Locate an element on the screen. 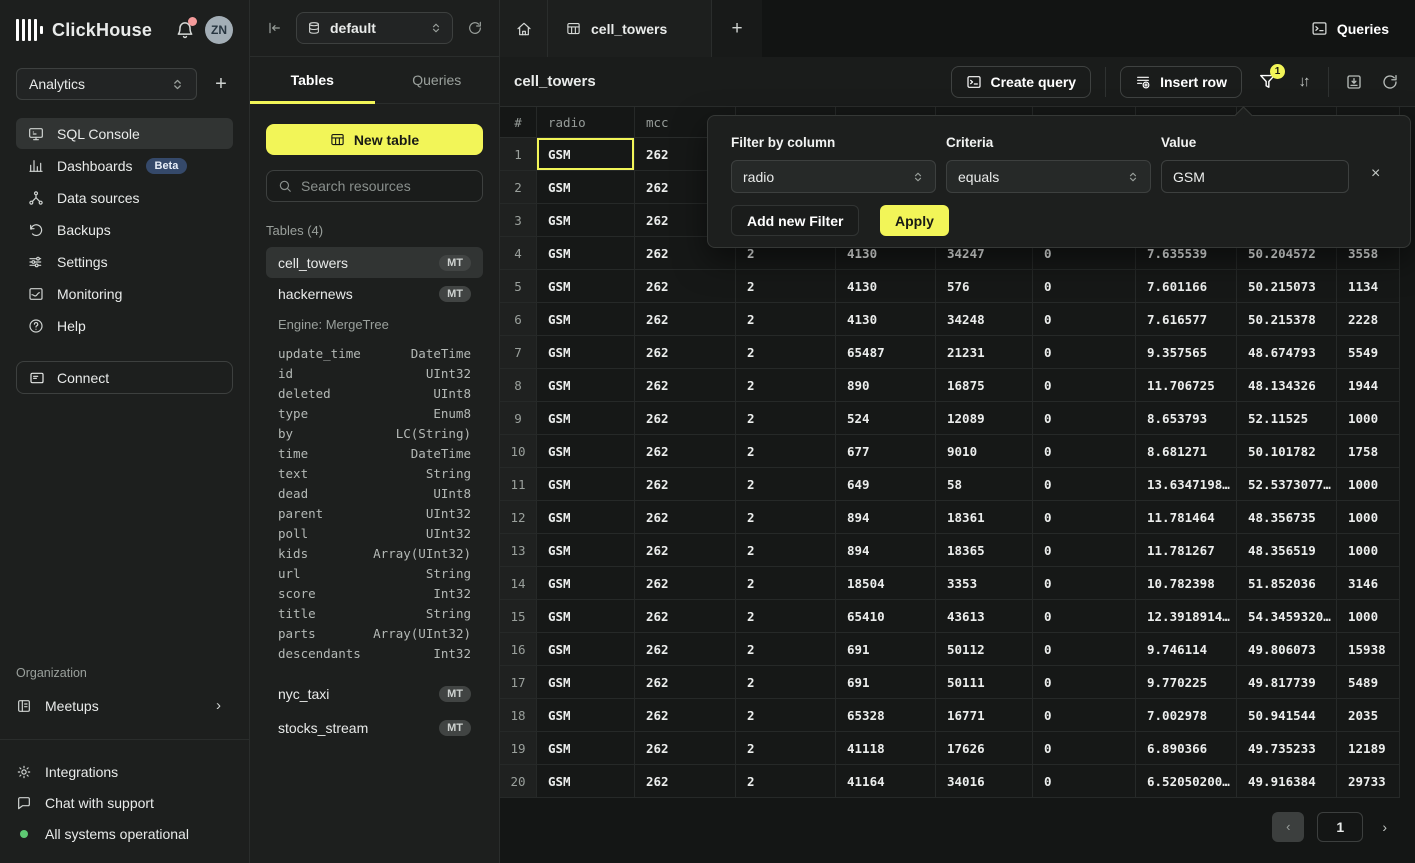 The image size is (1415, 863). add-service-button: + is located at coordinates (221, 84).